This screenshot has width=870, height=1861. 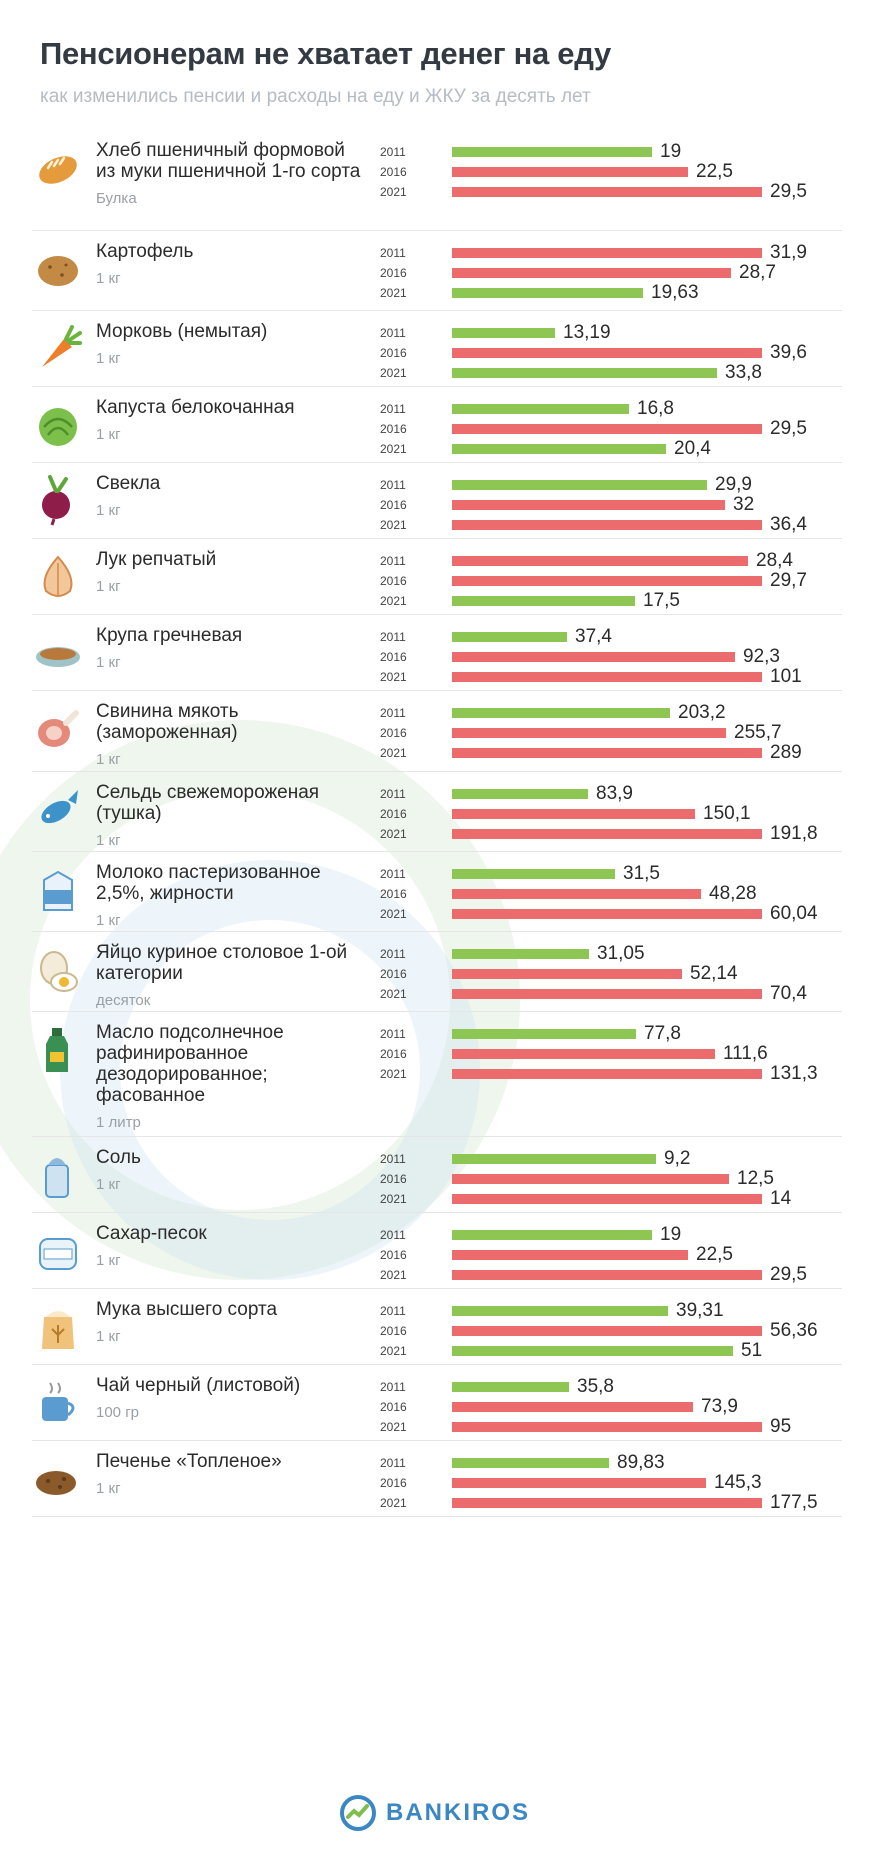 I want to click on bar-line: 2016 22,5, so click(x=610, y=1254).